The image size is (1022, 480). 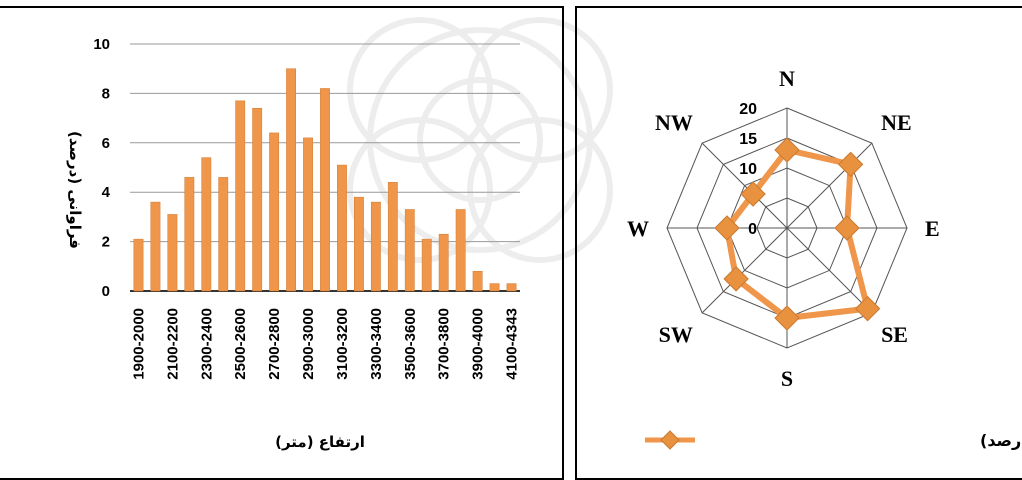 What do you see at coordinates (106, 192) in the screenshot?
I see `y-tick-label: 4` at bounding box center [106, 192].